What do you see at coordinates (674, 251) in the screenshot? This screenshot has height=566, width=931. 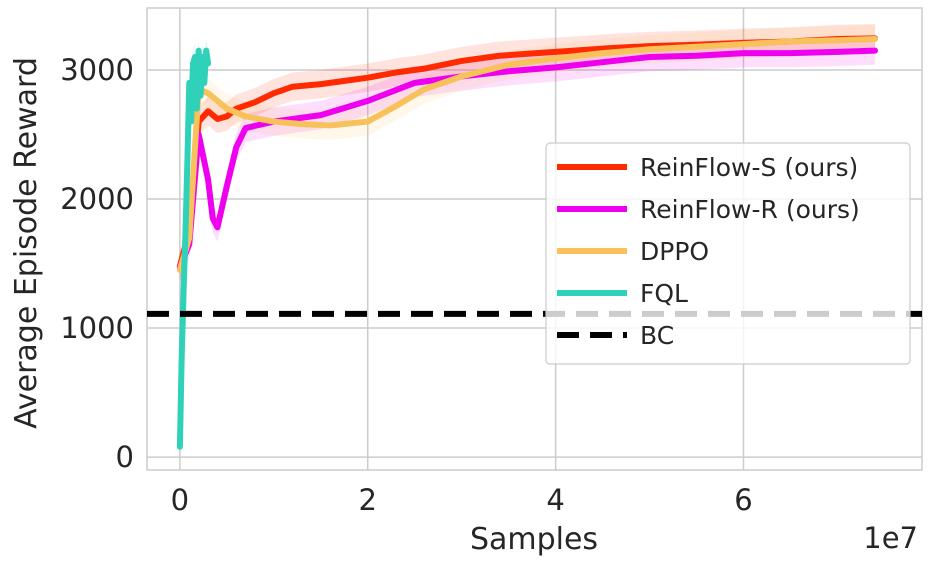 I see `legend-label: DPPO` at bounding box center [674, 251].